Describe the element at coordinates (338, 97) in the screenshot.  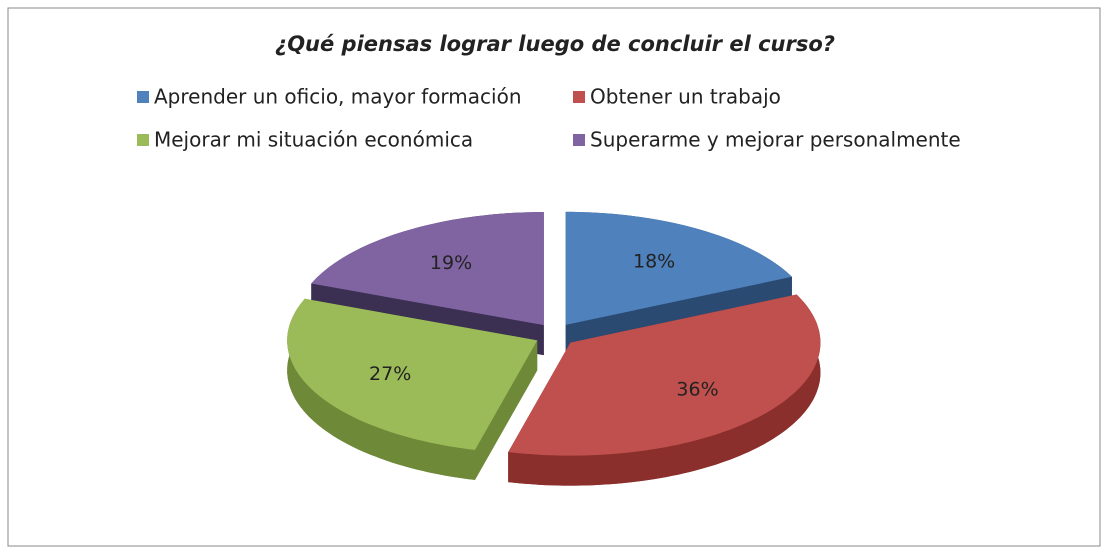
I see `legend-label: Aprender un oficio, mayor formación` at that location.